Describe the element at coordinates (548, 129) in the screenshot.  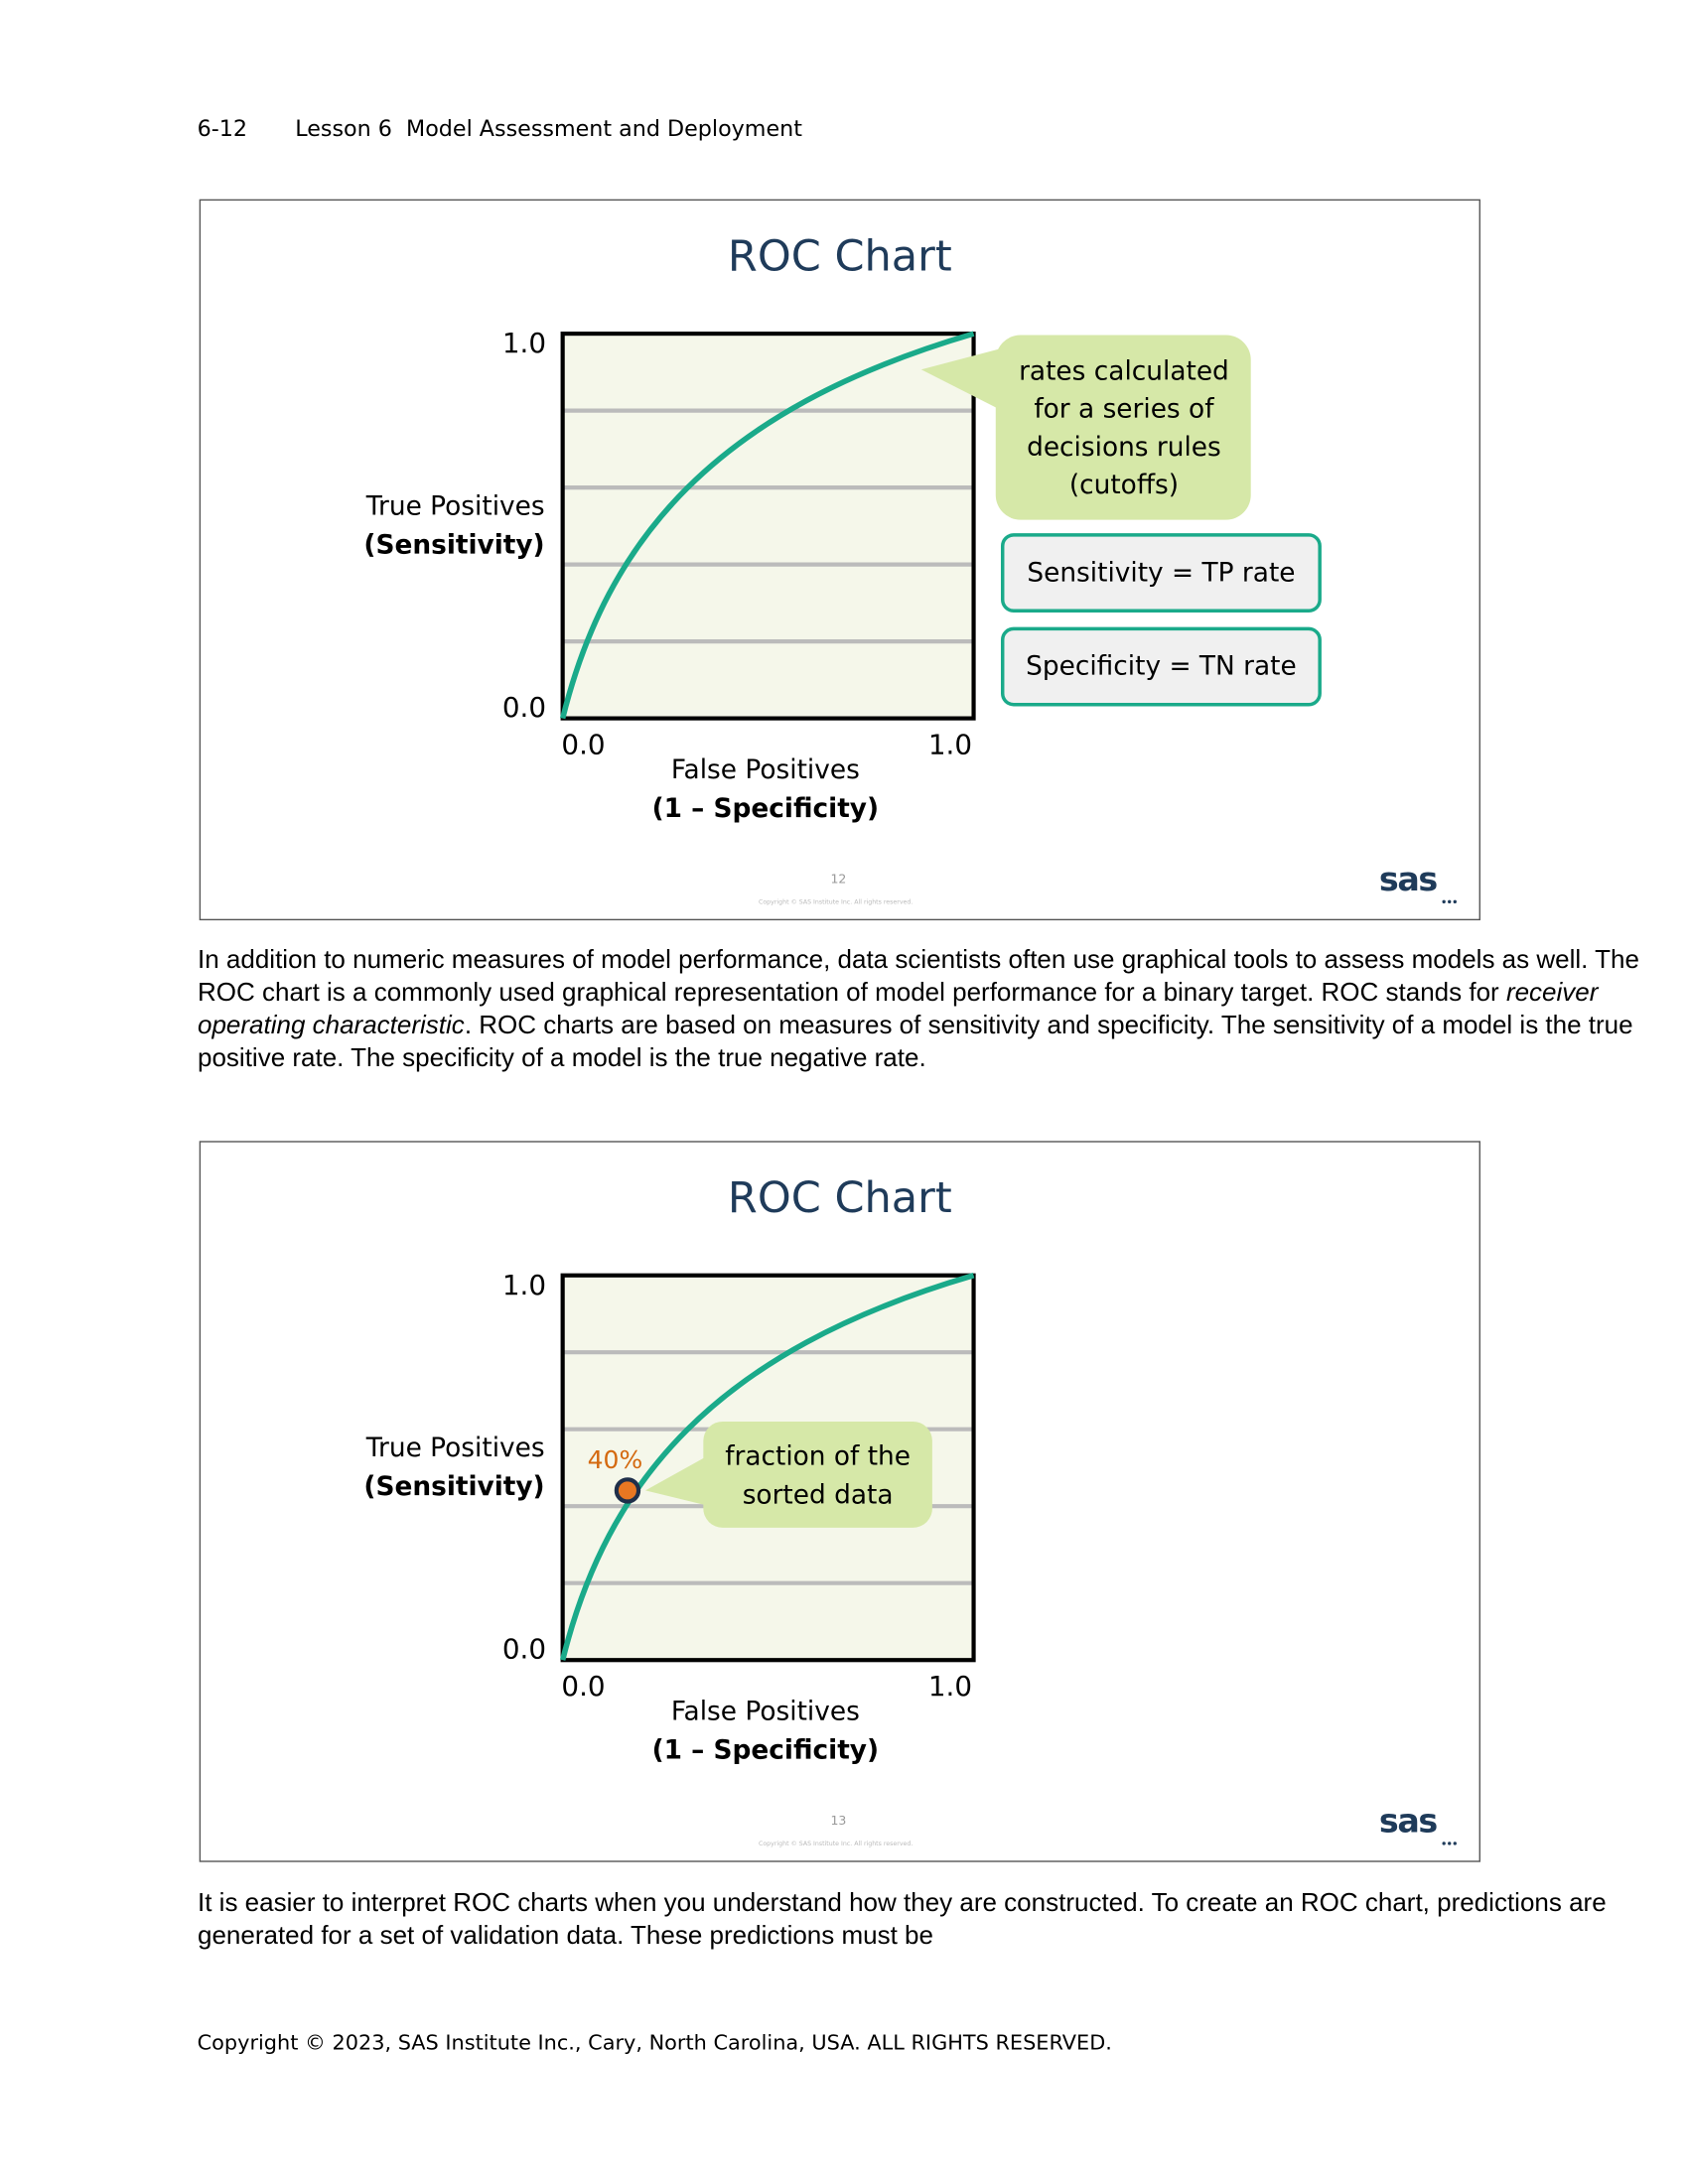
I see `header-title: Lesson 6 Model Assessment and Deployment` at that location.